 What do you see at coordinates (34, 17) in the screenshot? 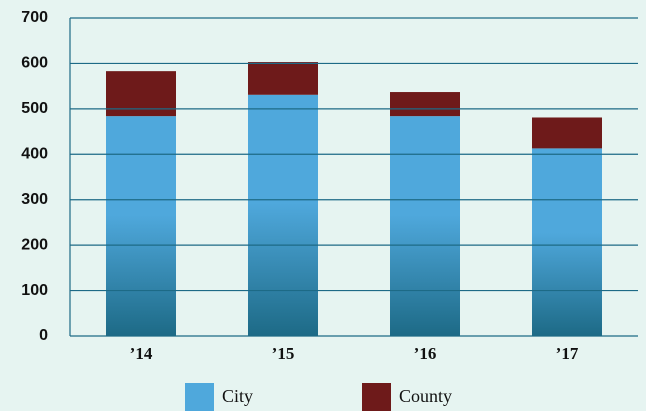
I see `y-tick-label: 700` at bounding box center [34, 17].